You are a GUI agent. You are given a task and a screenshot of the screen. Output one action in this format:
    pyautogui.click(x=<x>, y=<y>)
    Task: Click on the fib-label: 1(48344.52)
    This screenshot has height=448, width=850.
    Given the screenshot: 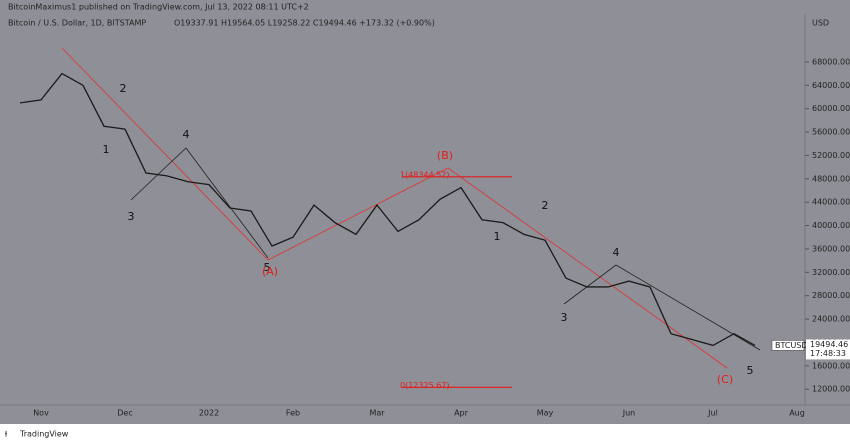 What is the action you would take?
    pyautogui.click(x=425, y=174)
    